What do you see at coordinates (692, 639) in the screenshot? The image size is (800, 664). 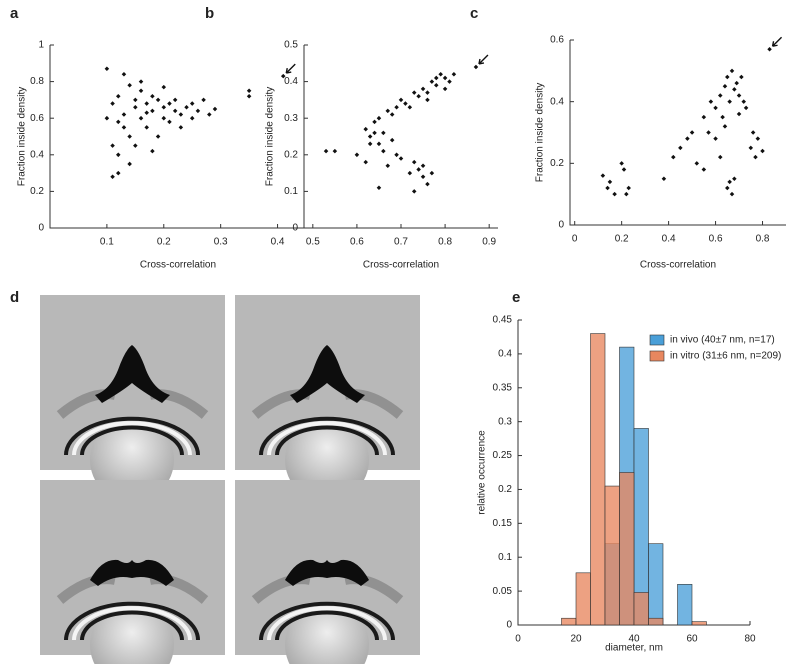 I see `x-tick-label: 60` at bounding box center [692, 639].